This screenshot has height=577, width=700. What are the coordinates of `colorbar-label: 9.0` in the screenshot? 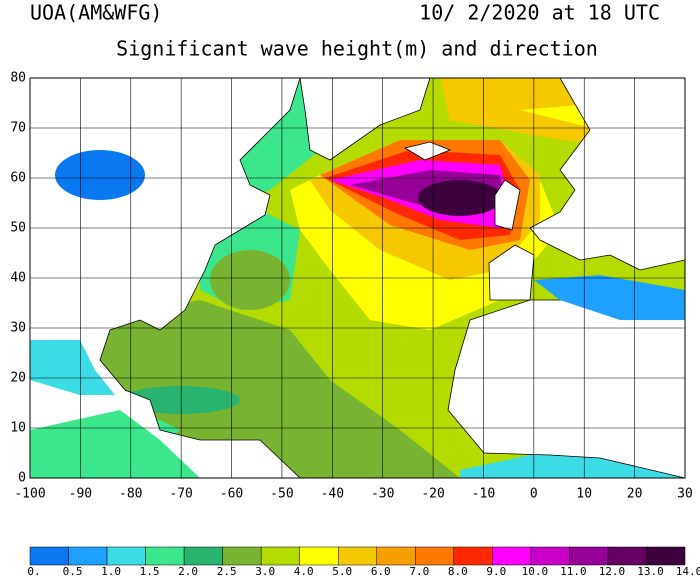 It's located at (496, 571).